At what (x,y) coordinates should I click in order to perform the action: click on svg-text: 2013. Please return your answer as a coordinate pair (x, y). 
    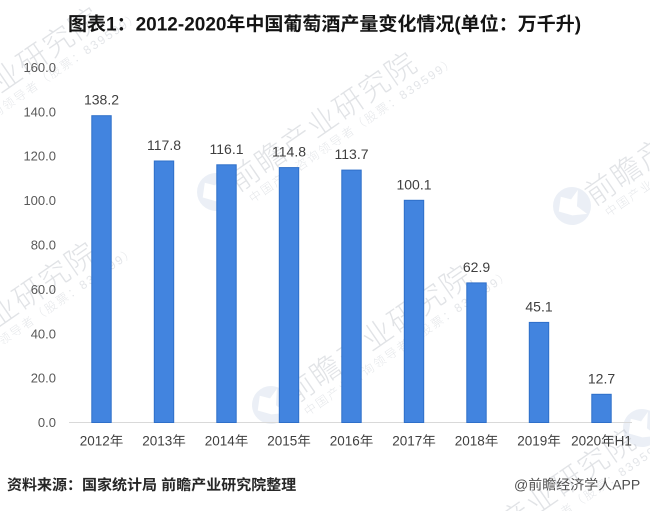
    Looking at the image, I should click on (157, 441).